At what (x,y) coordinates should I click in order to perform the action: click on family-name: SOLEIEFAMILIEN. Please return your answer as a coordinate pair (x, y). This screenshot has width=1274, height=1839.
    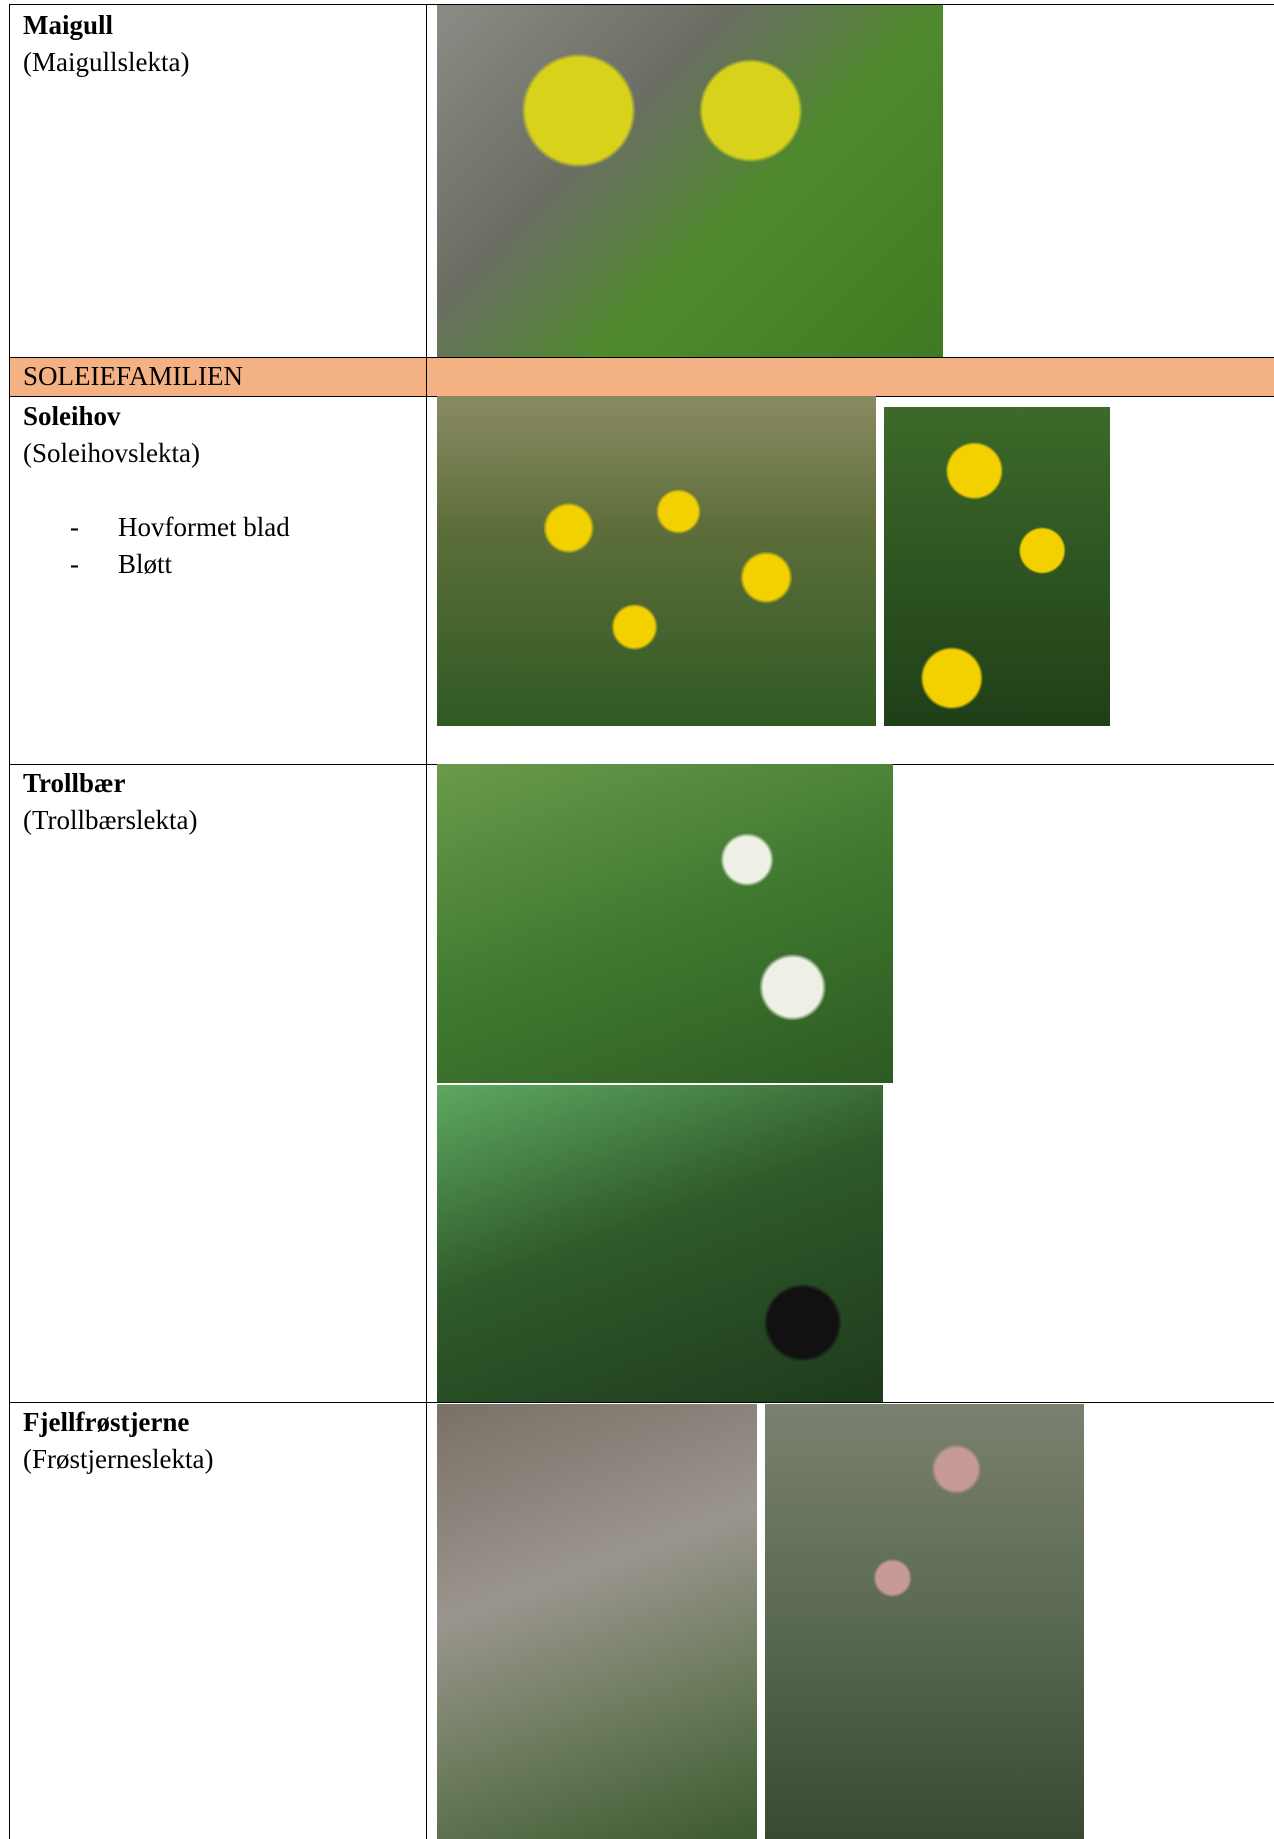
    Looking at the image, I should click on (133, 376).